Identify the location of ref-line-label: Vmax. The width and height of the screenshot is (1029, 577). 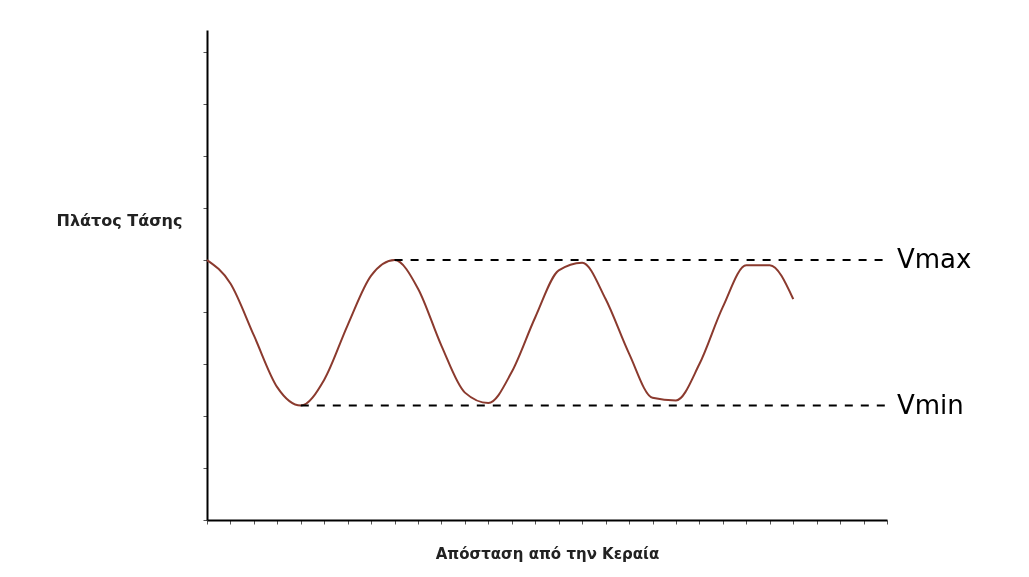
(934, 259).